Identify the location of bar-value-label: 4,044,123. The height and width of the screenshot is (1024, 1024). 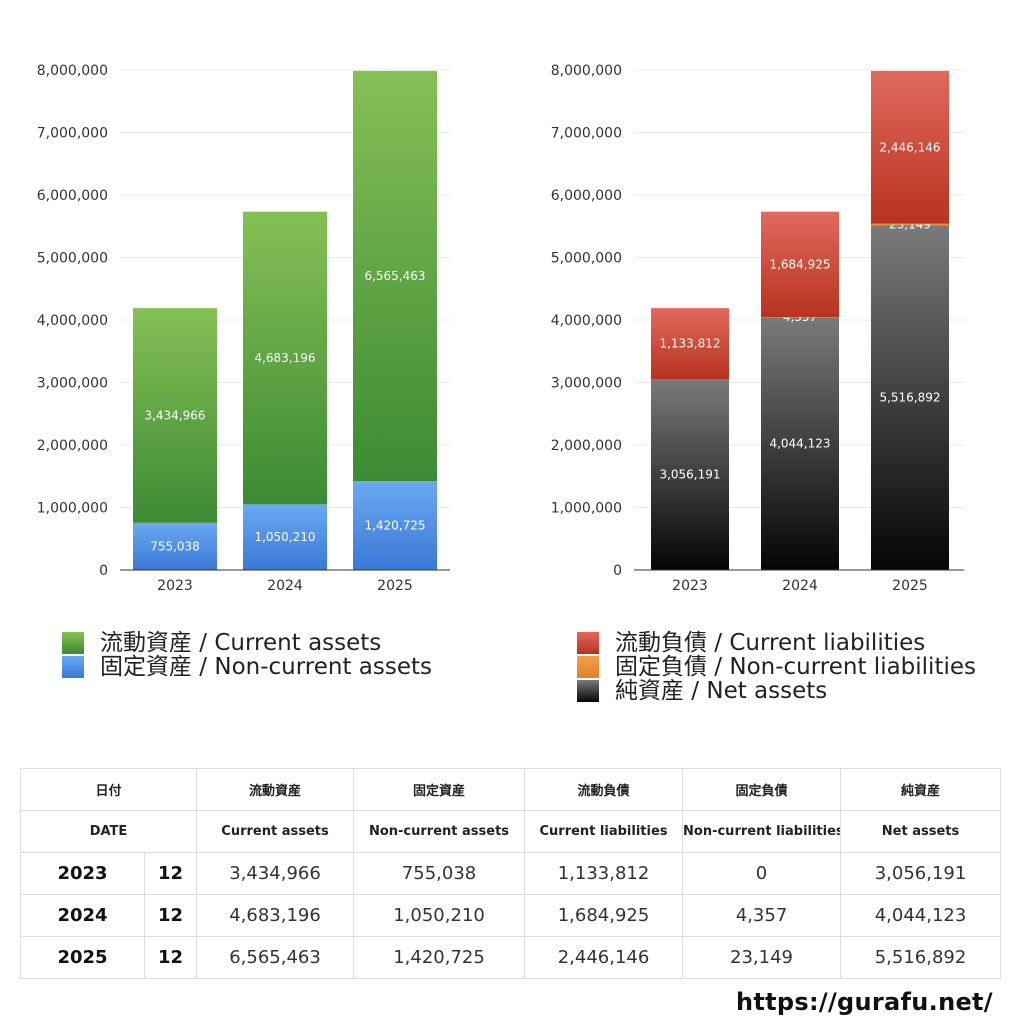
(799, 444).